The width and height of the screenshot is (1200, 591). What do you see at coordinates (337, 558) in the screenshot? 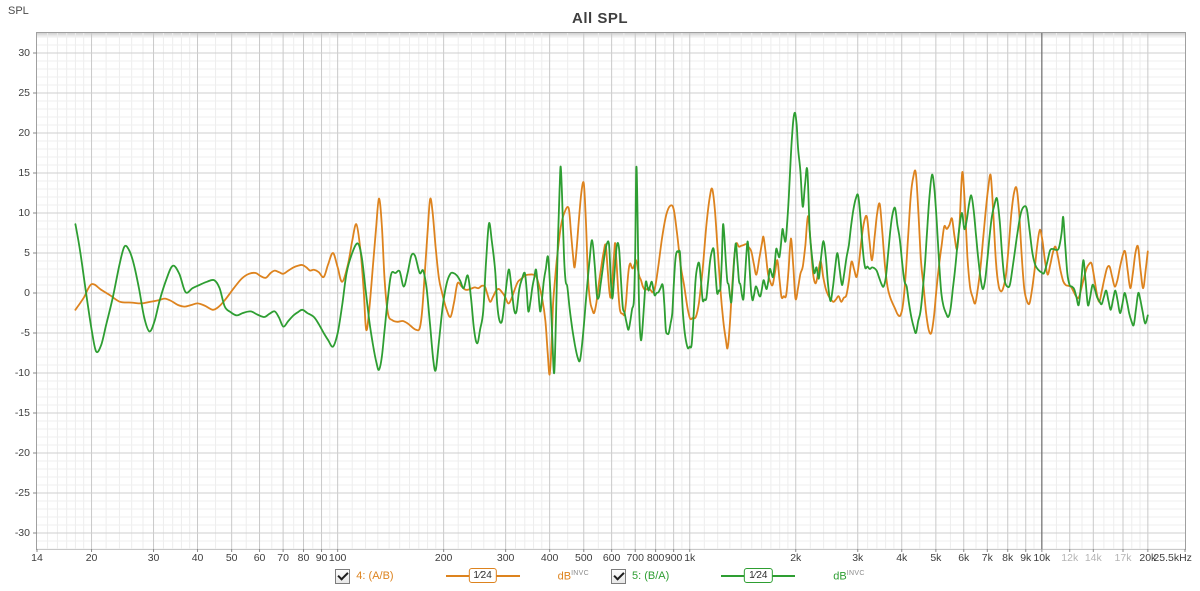
I see `x-tick-label: 100` at bounding box center [337, 558].